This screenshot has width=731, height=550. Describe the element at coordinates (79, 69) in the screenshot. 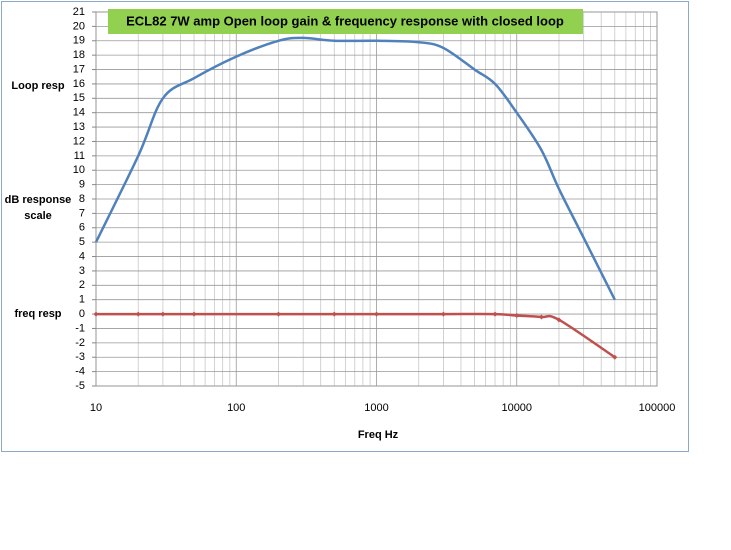

I see `y-tick-label: 17` at that location.